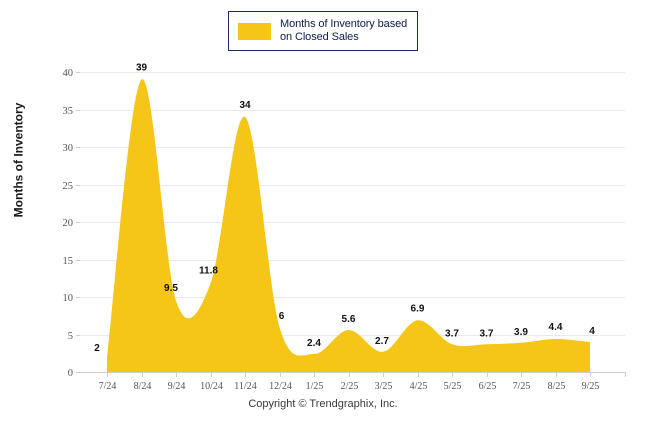 The height and width of the screenshot is (434, 646). What do you see at coordinates (280, 386) in the screenshot?
I see `x-tick-label: 12/24` at bounding box center [280, 386].